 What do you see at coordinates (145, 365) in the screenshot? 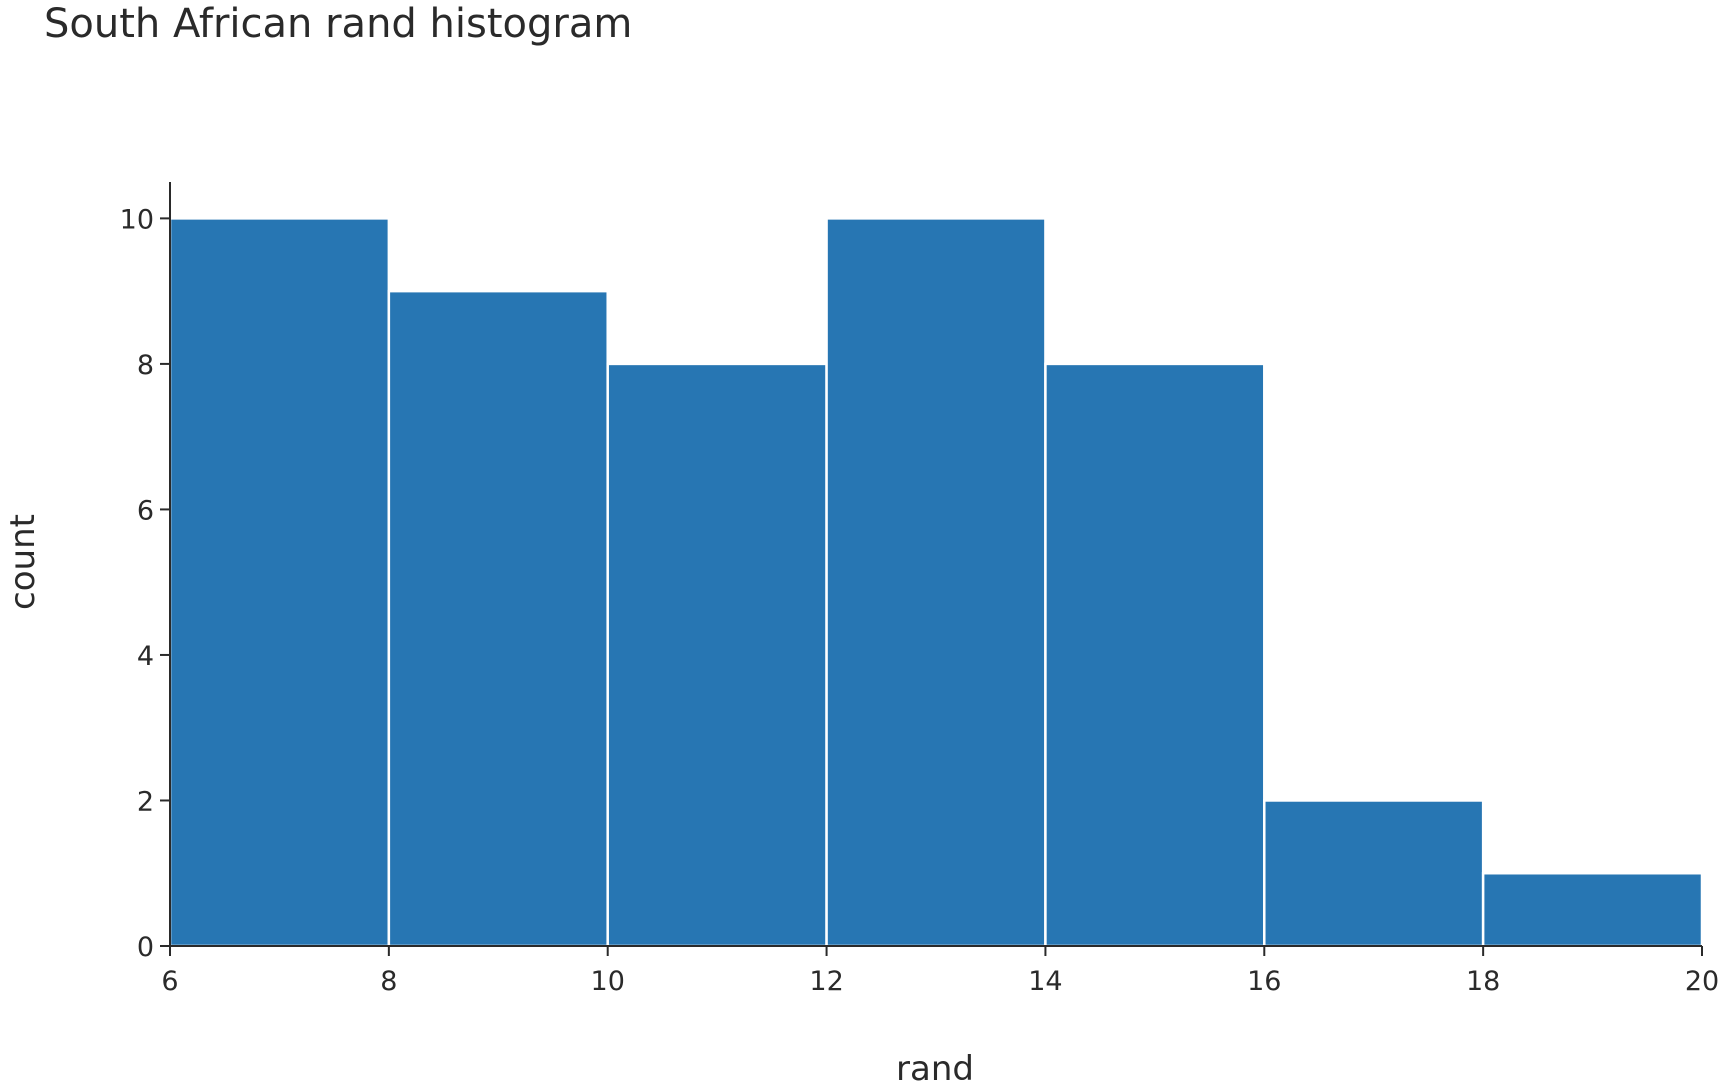
I see `y-tick-label: 8` at bounding box center [145, 365].